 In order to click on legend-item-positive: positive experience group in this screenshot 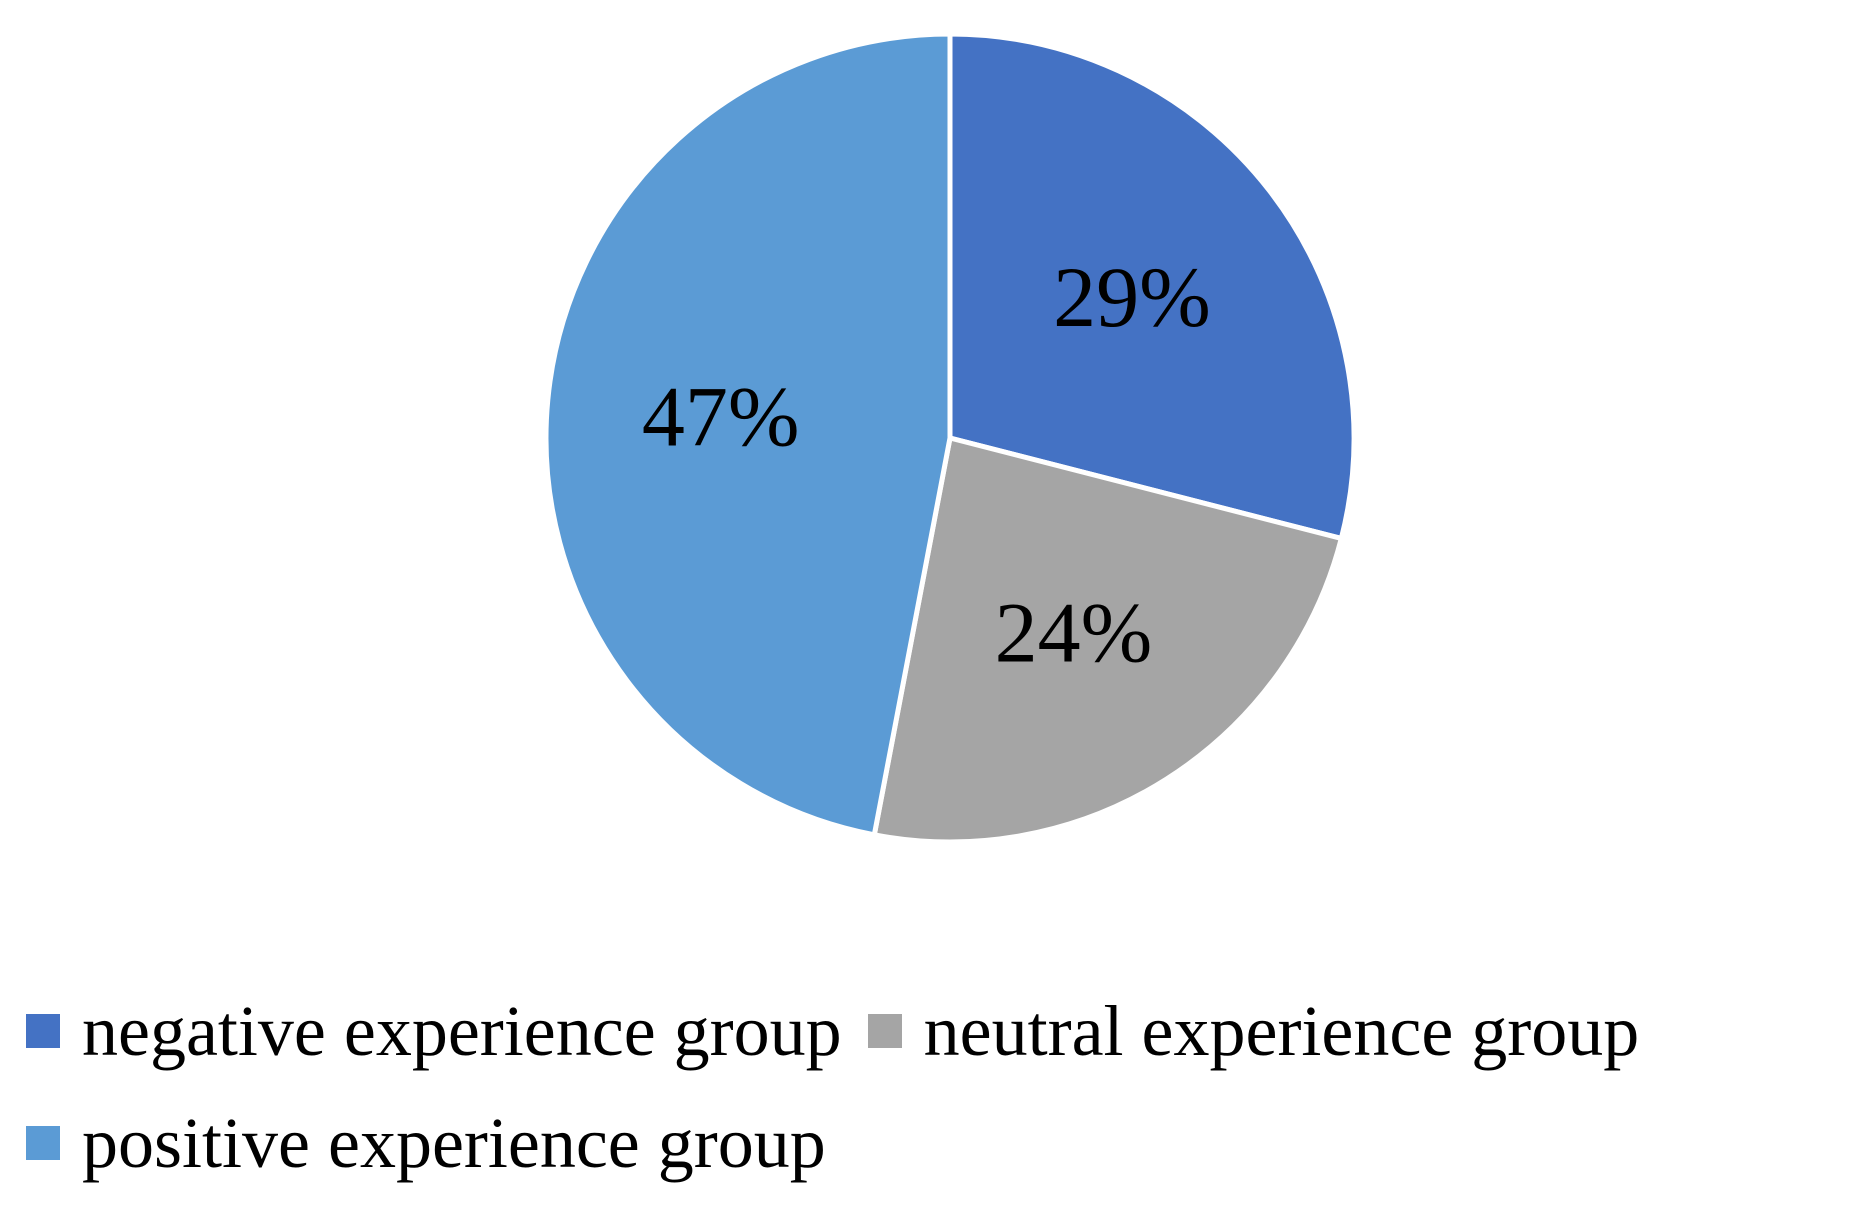, I will do `click(426, 1143)`.